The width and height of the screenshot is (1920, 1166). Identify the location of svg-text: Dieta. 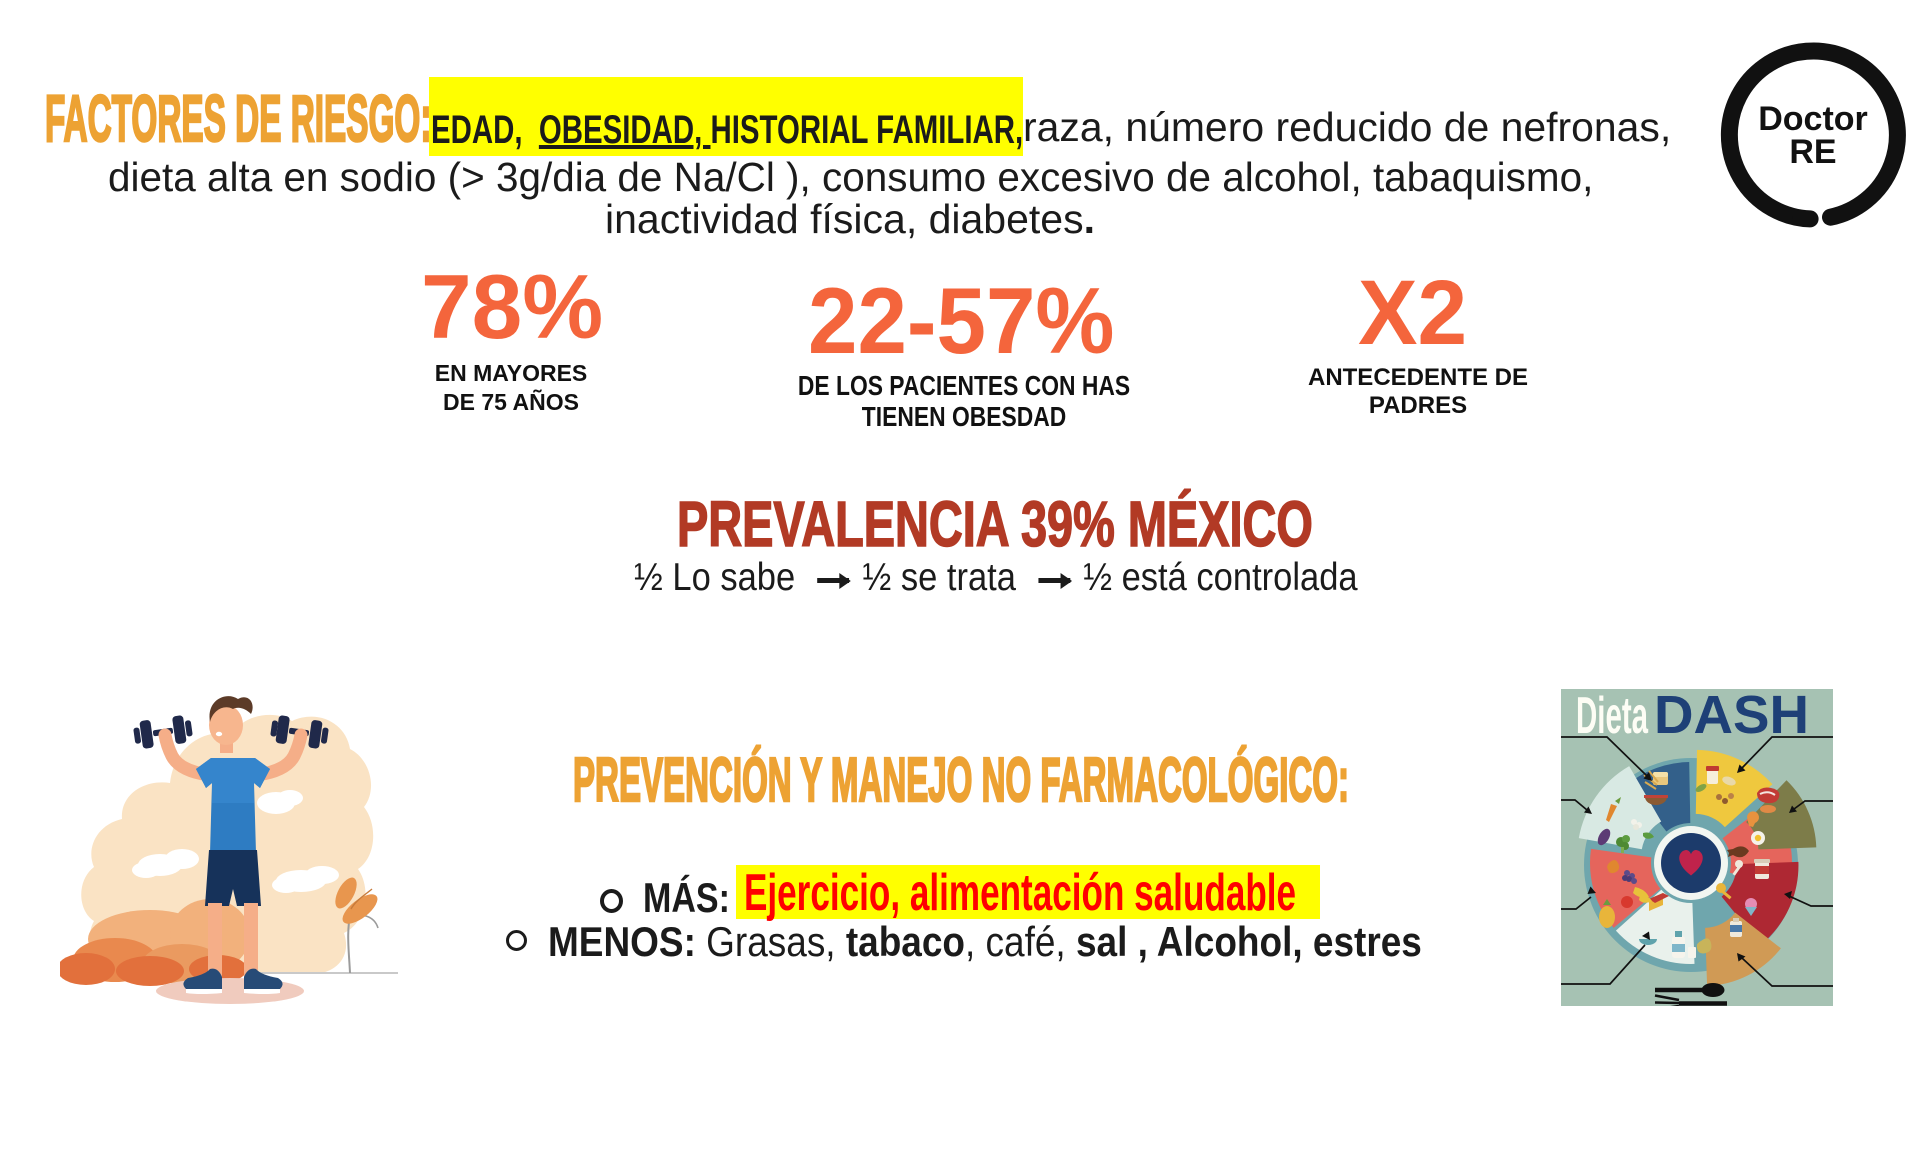
(1612, 717).